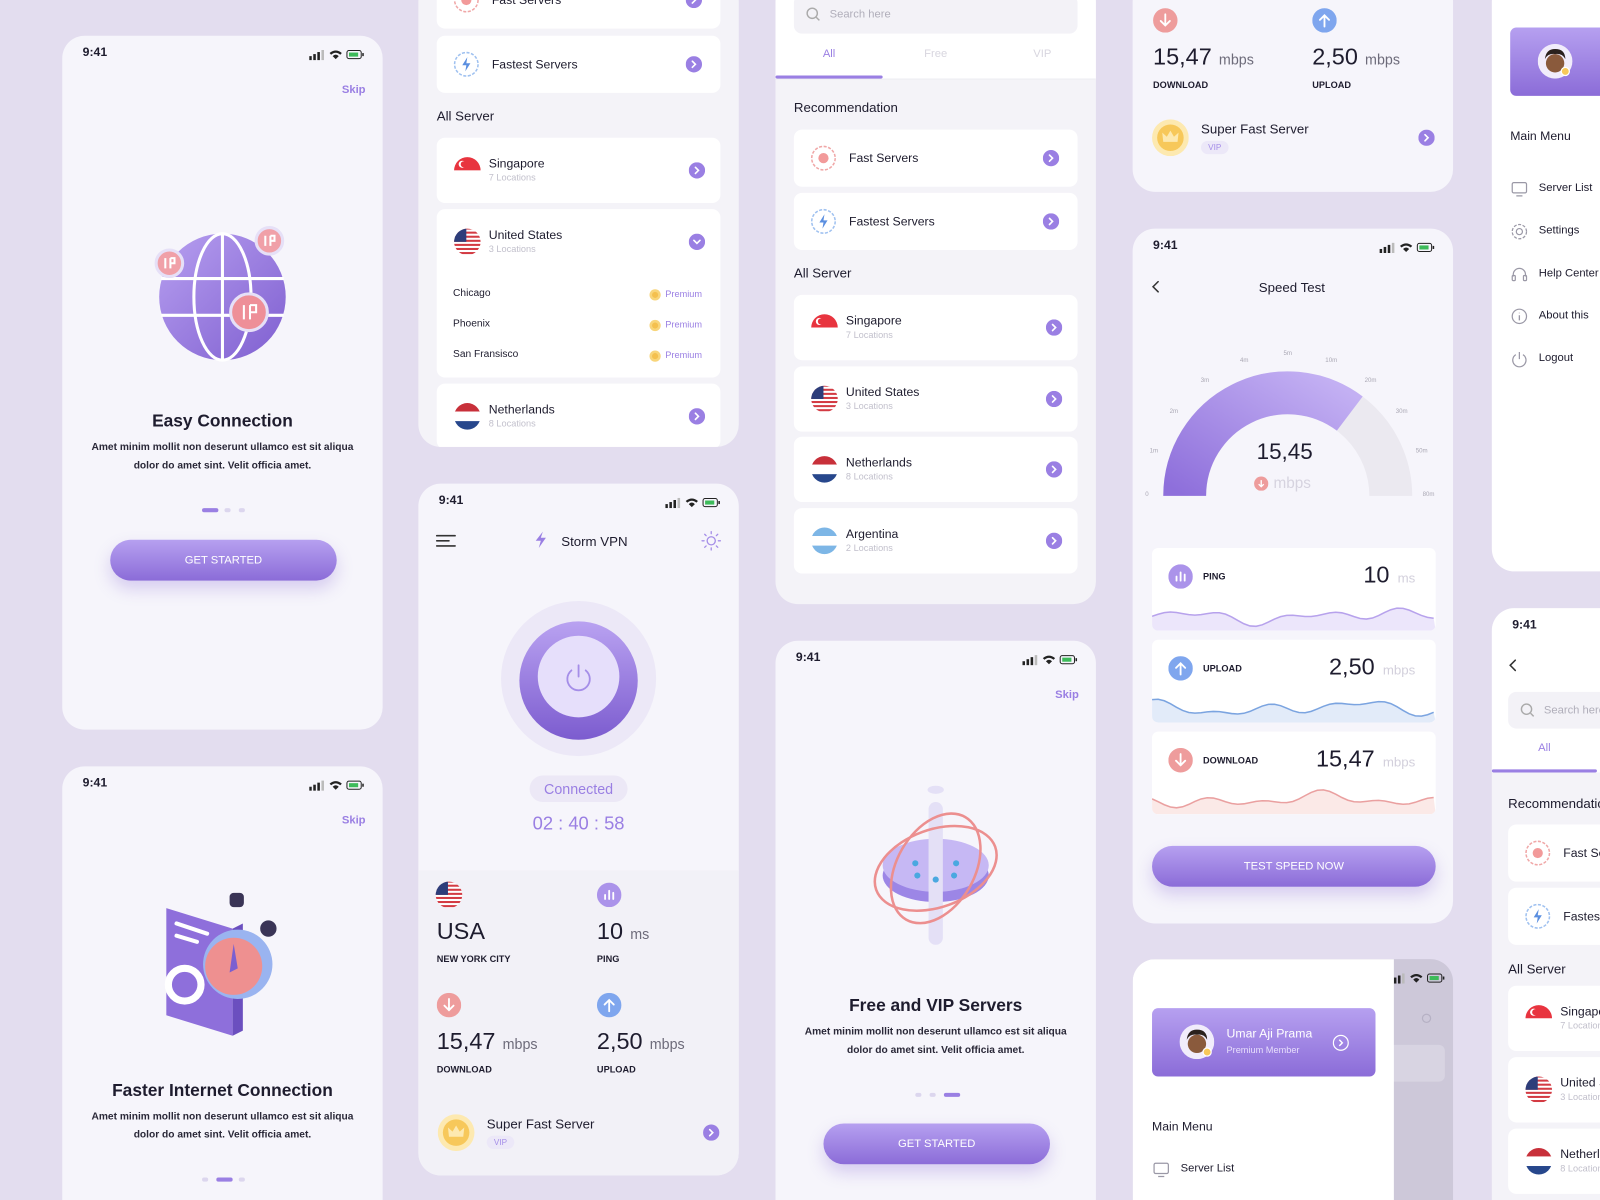 The height and width of the screenshot is (1200, 1600). Describe the element at coordinates (1556, 358) in the screenshot. I see `menu-item: Logout` at that location.